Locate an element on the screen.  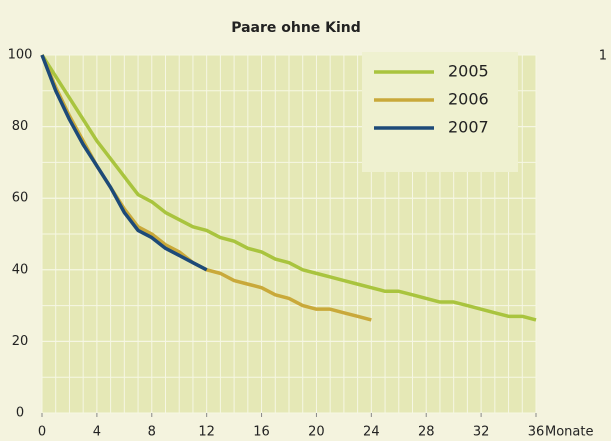
legend-box is located at coordinates (440, 112).